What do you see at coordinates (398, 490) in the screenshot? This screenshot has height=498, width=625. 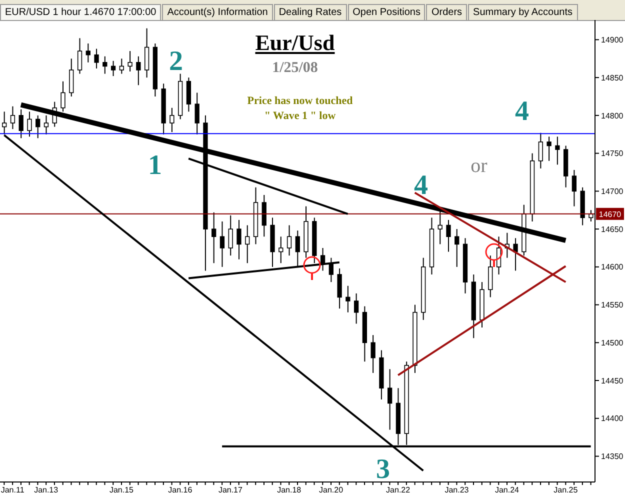 I see `x-tick-label: Jan.22` at bounding box center [398, 490].